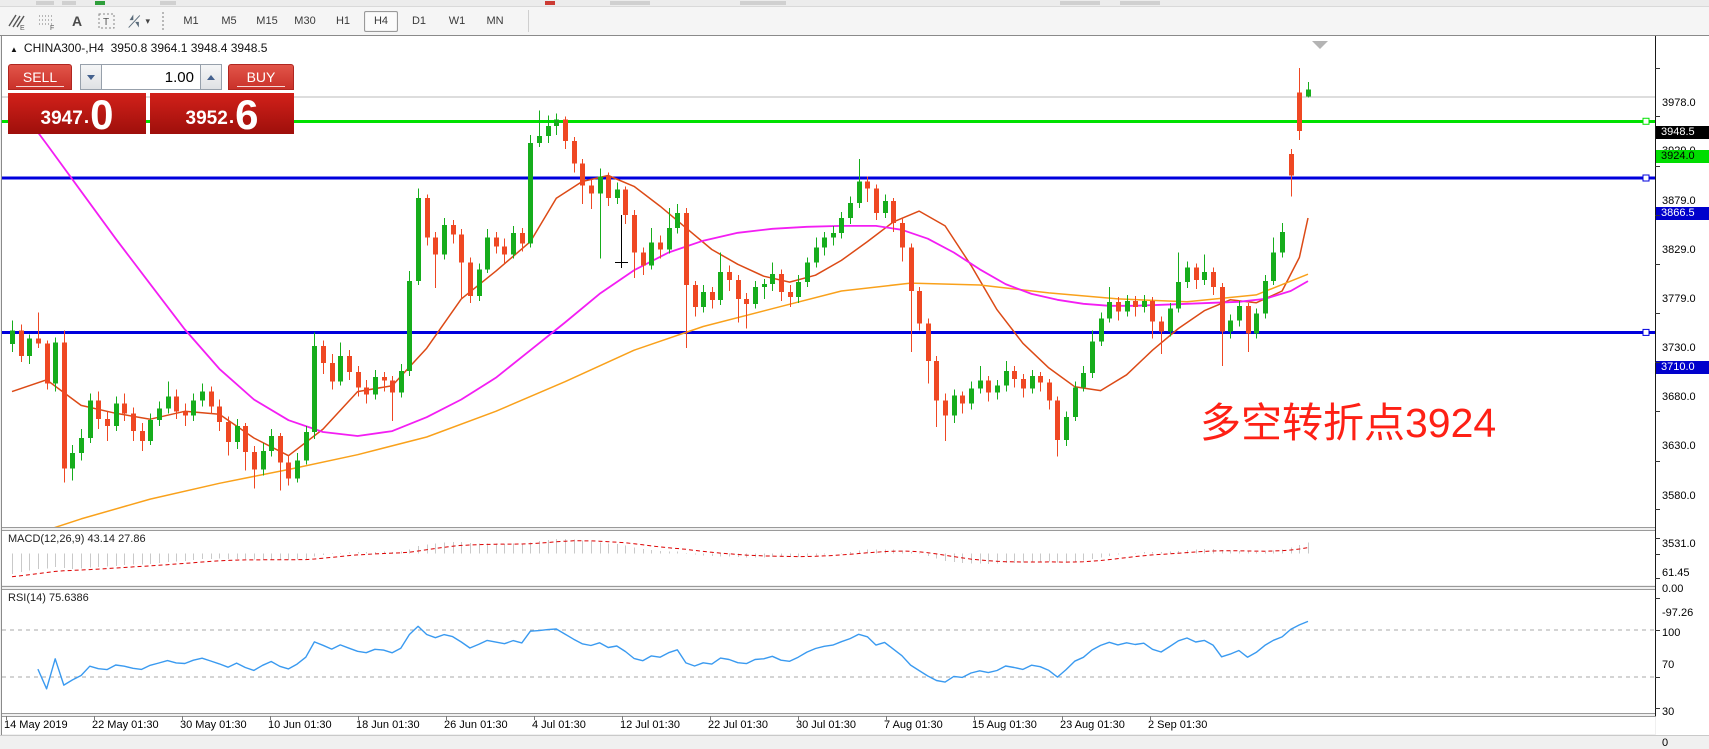 This screenshot has height=749, width=1709. I want to click on green-icon-fragment, so click(100, 3).